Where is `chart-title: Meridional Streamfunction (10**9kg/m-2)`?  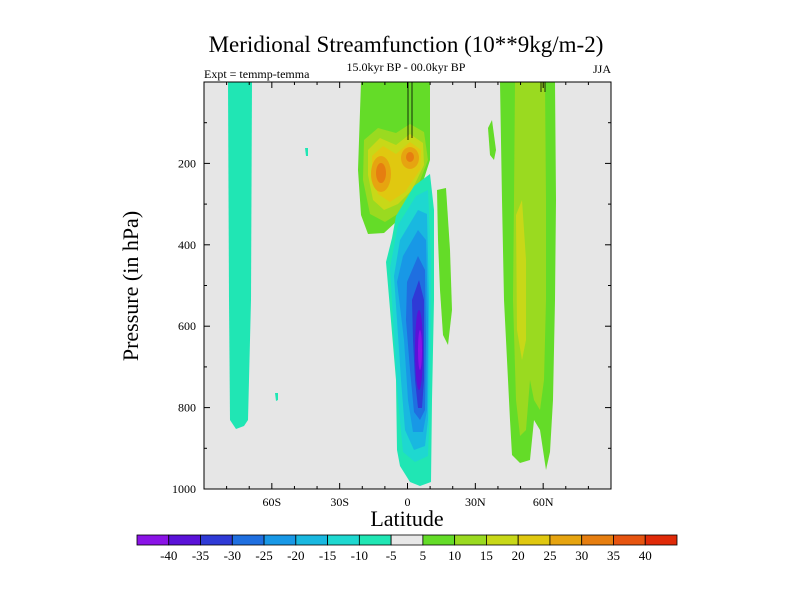
chart-title: Meridional Streamfunction (10**9kg/m-2) is located at coordinates (406, 44).